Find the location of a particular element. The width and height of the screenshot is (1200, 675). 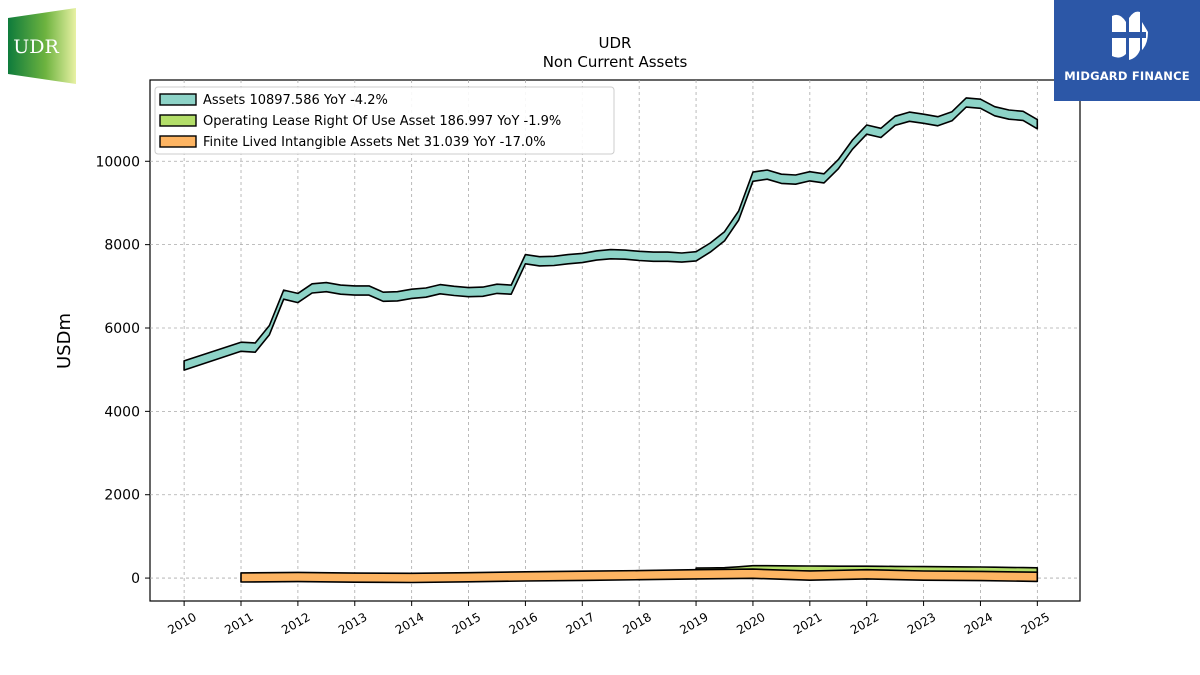

chart-subtitle: Non Current Assets is located at coordinates (615, 62).